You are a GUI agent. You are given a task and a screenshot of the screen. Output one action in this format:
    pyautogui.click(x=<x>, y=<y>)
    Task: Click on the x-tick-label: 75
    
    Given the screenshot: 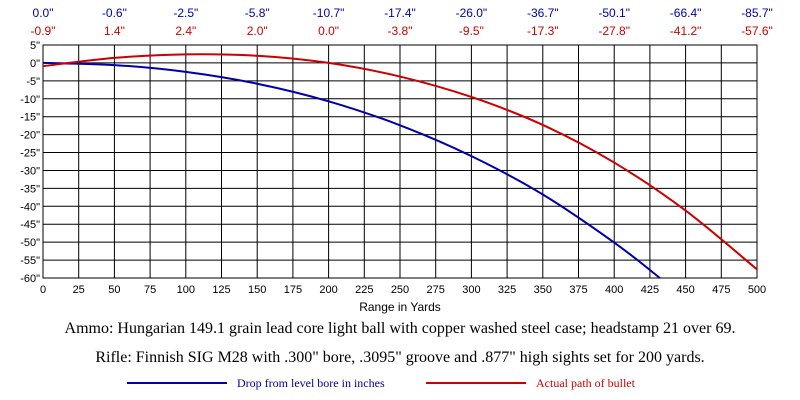 What is the action you would take?
    pyautogui.click(x=150, y=290)
    